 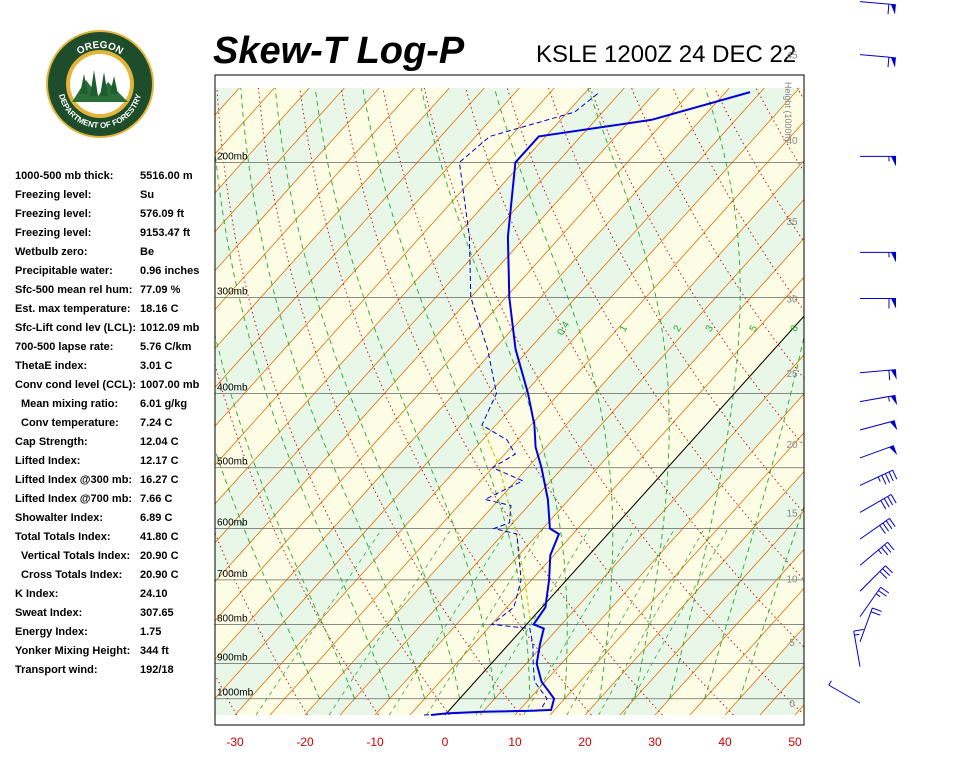 I want to click on index-value: 41.80 C, so click(x=159, y=537).